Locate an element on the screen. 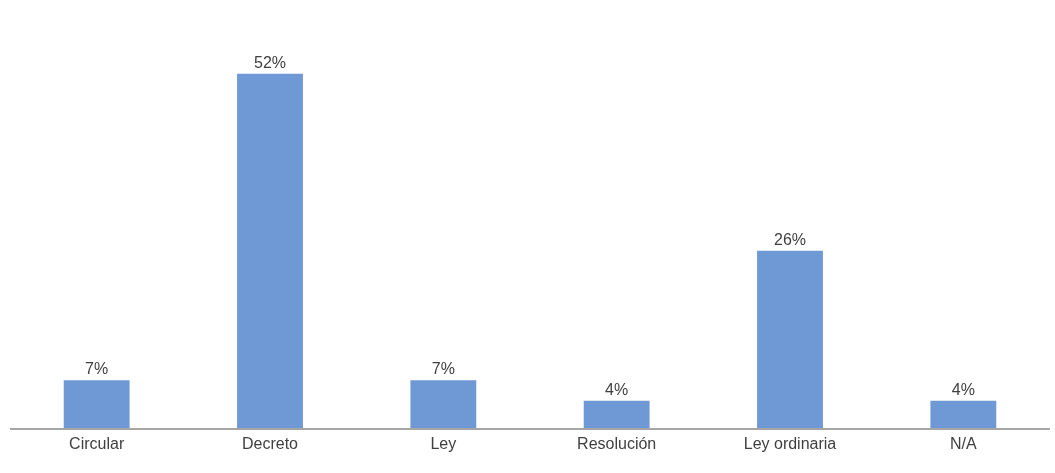 This screenshot has height=473, width=1055. x-tick-label: N/A is located at coordinates (963, 443).